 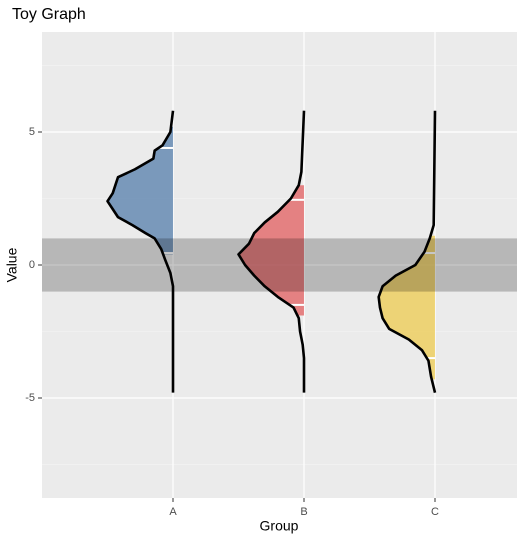 I want to click on x-axis-title: Group, so click(x=279, y=526).